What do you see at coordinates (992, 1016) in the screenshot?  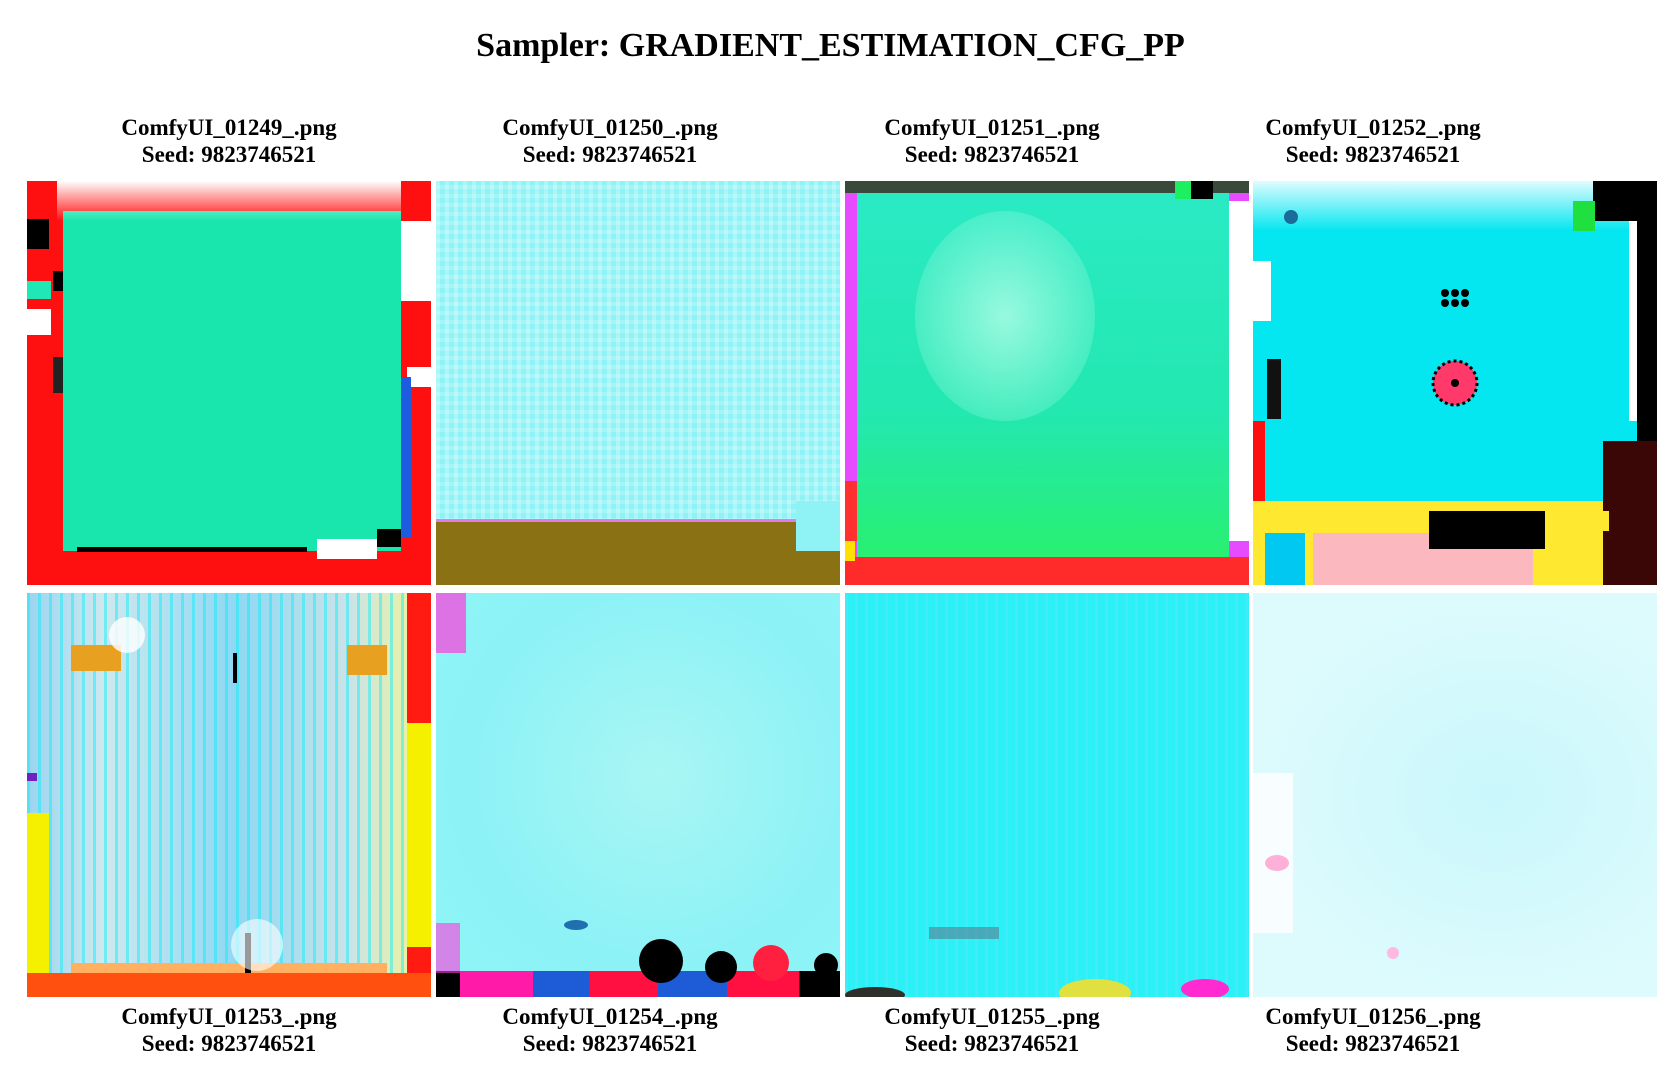 I see `image-filename: ComfyUI_01255_.png` at bounding box center [992, 1016].